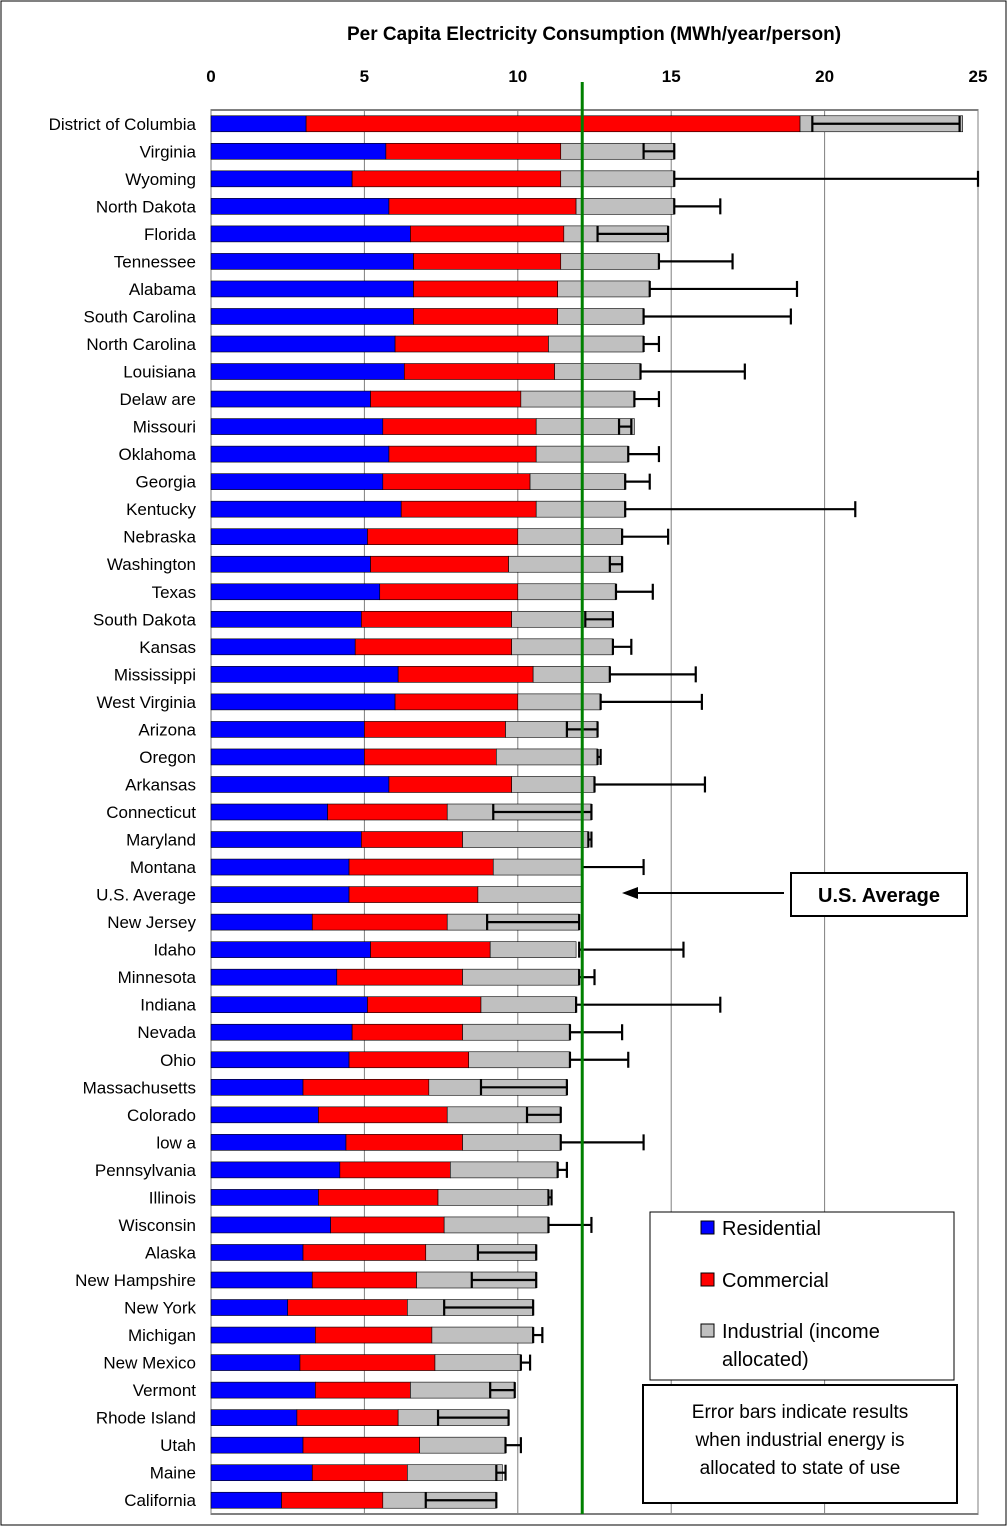  I want to click on error-bar-kentucky, so click(740, 509).